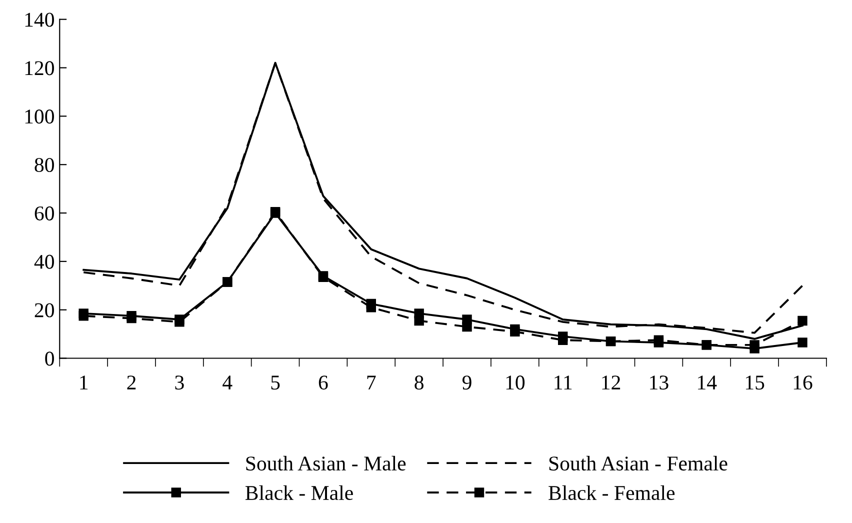 This screenshot has width=852, height=523. What do you see at coordinates (179, 383) in the screenshot?
I see `x-tick-label: 3` at bounding box center [179, 383].